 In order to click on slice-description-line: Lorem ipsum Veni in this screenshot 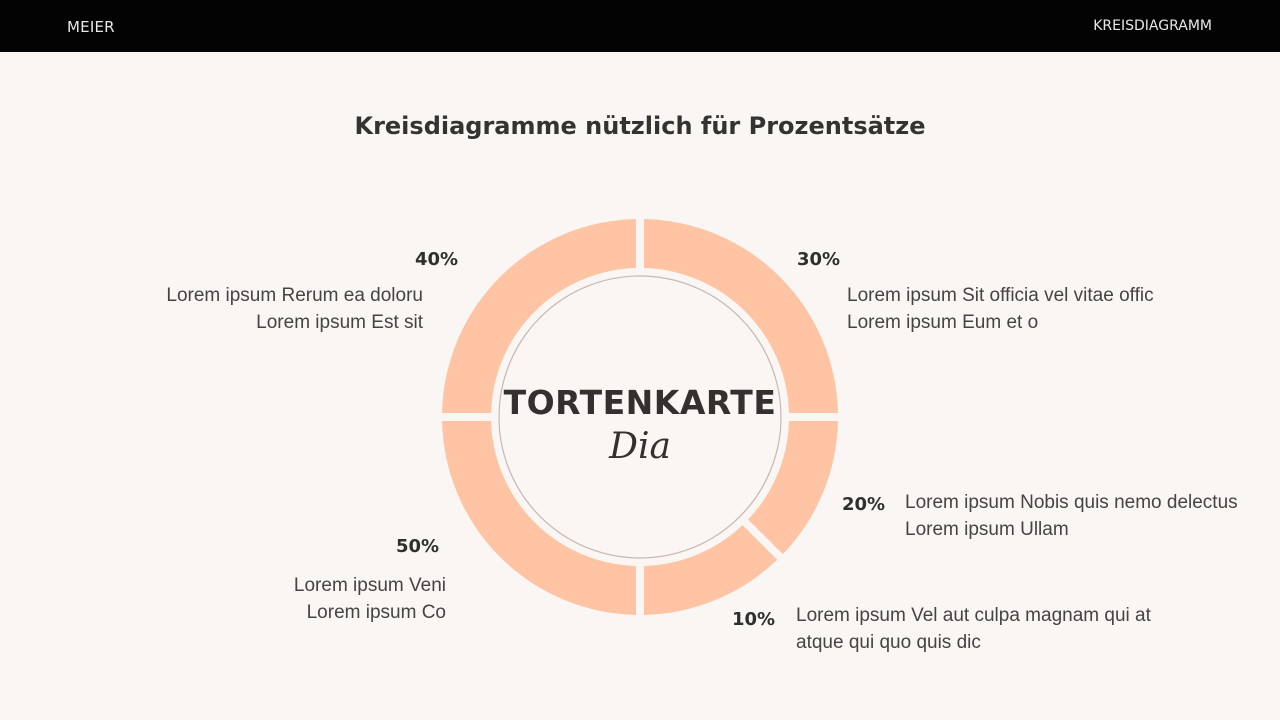, I will do `click(369, 585)`.